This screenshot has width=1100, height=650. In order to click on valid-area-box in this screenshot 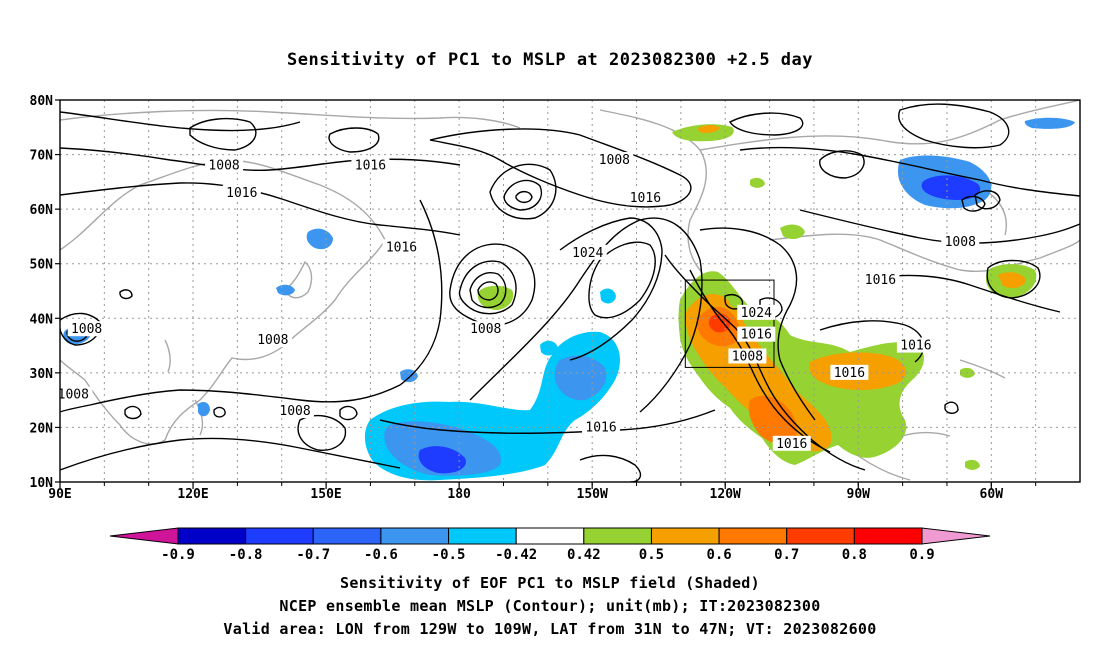, I will do `click(729, 323)`.